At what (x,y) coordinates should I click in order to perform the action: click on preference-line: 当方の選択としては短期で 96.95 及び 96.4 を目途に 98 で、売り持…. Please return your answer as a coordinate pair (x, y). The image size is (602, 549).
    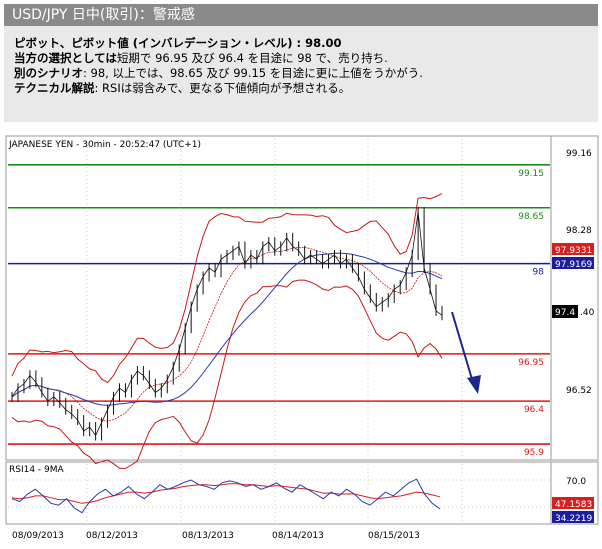
    Looking at the image, I should click on (201, 58).